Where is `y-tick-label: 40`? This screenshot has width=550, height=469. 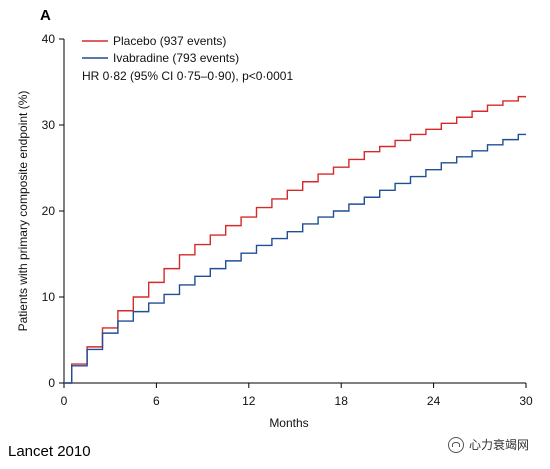 y-tick-label: 40 is located at coordinates (49, 39).